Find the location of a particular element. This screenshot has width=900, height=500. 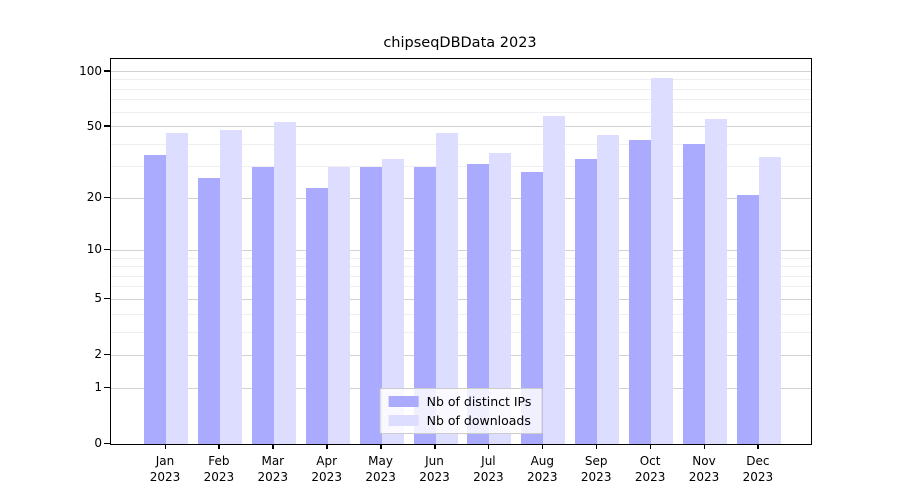

bar-downloads-jul is located at coordinates (500, 298).